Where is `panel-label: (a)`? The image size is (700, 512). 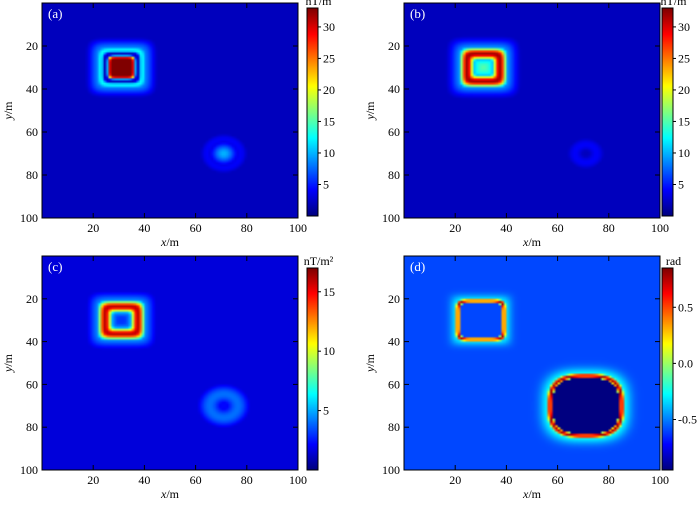
panel-label: (a) is located at coordinates (55, 13).